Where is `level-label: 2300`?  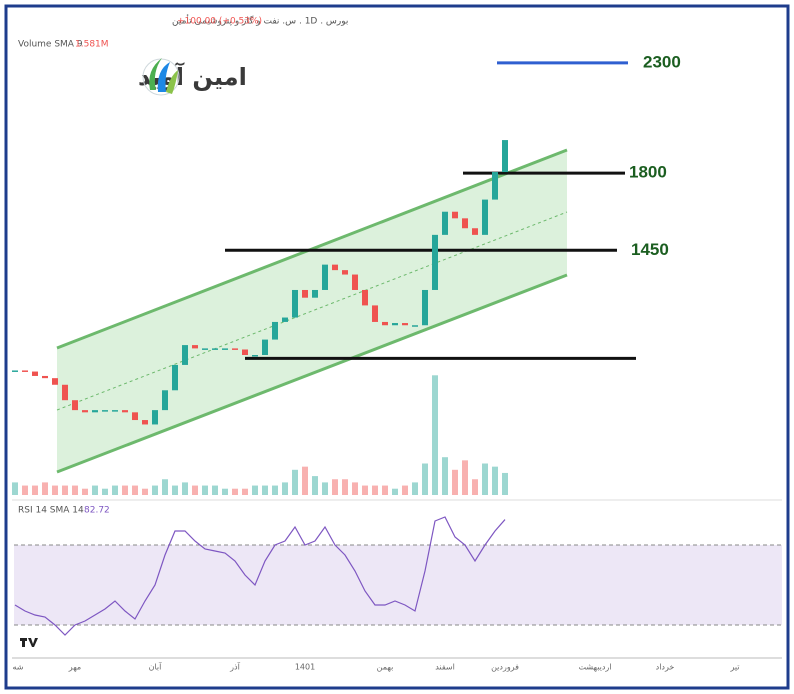 level-label: 2300 is located at coordinates (662, 61).